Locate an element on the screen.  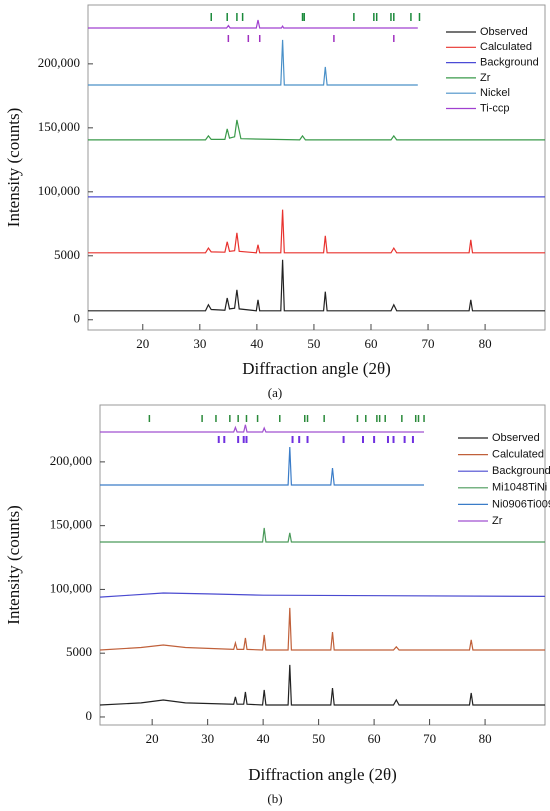
caption: (a) is located at coordinates (275, 392).